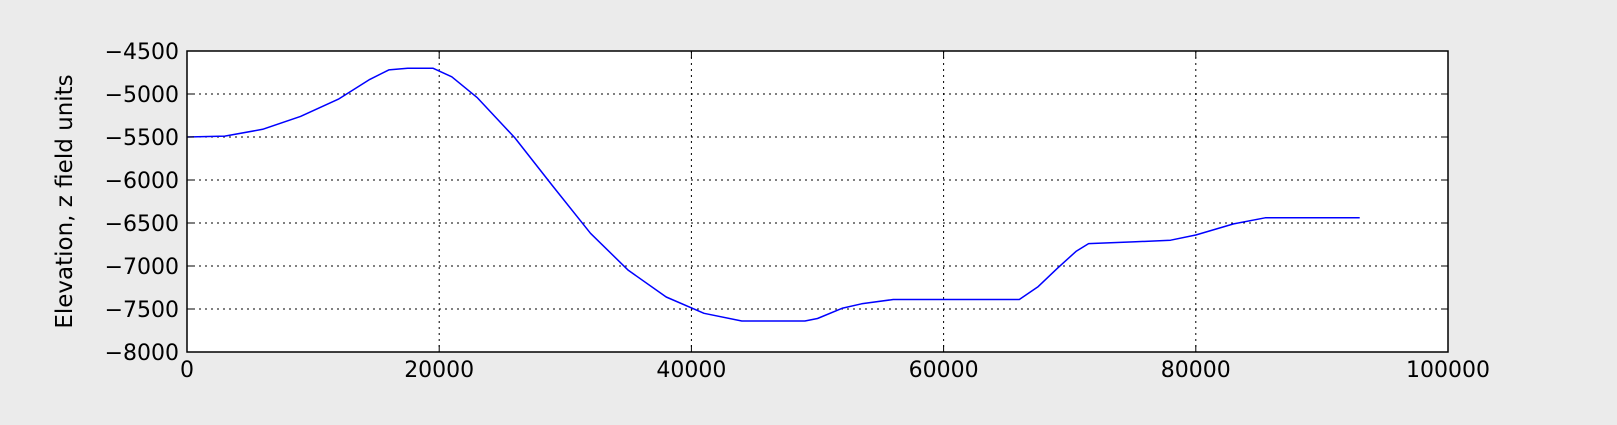 The width and height of the screenshot is (1617, 425). What do you see at coordinates (142, 203) in the screenshot?
I see `y-tick-labels: −4500 −5000 −5500 −6000 −6500 −7000 −7500 −8000` at bounding box center [142, 203].